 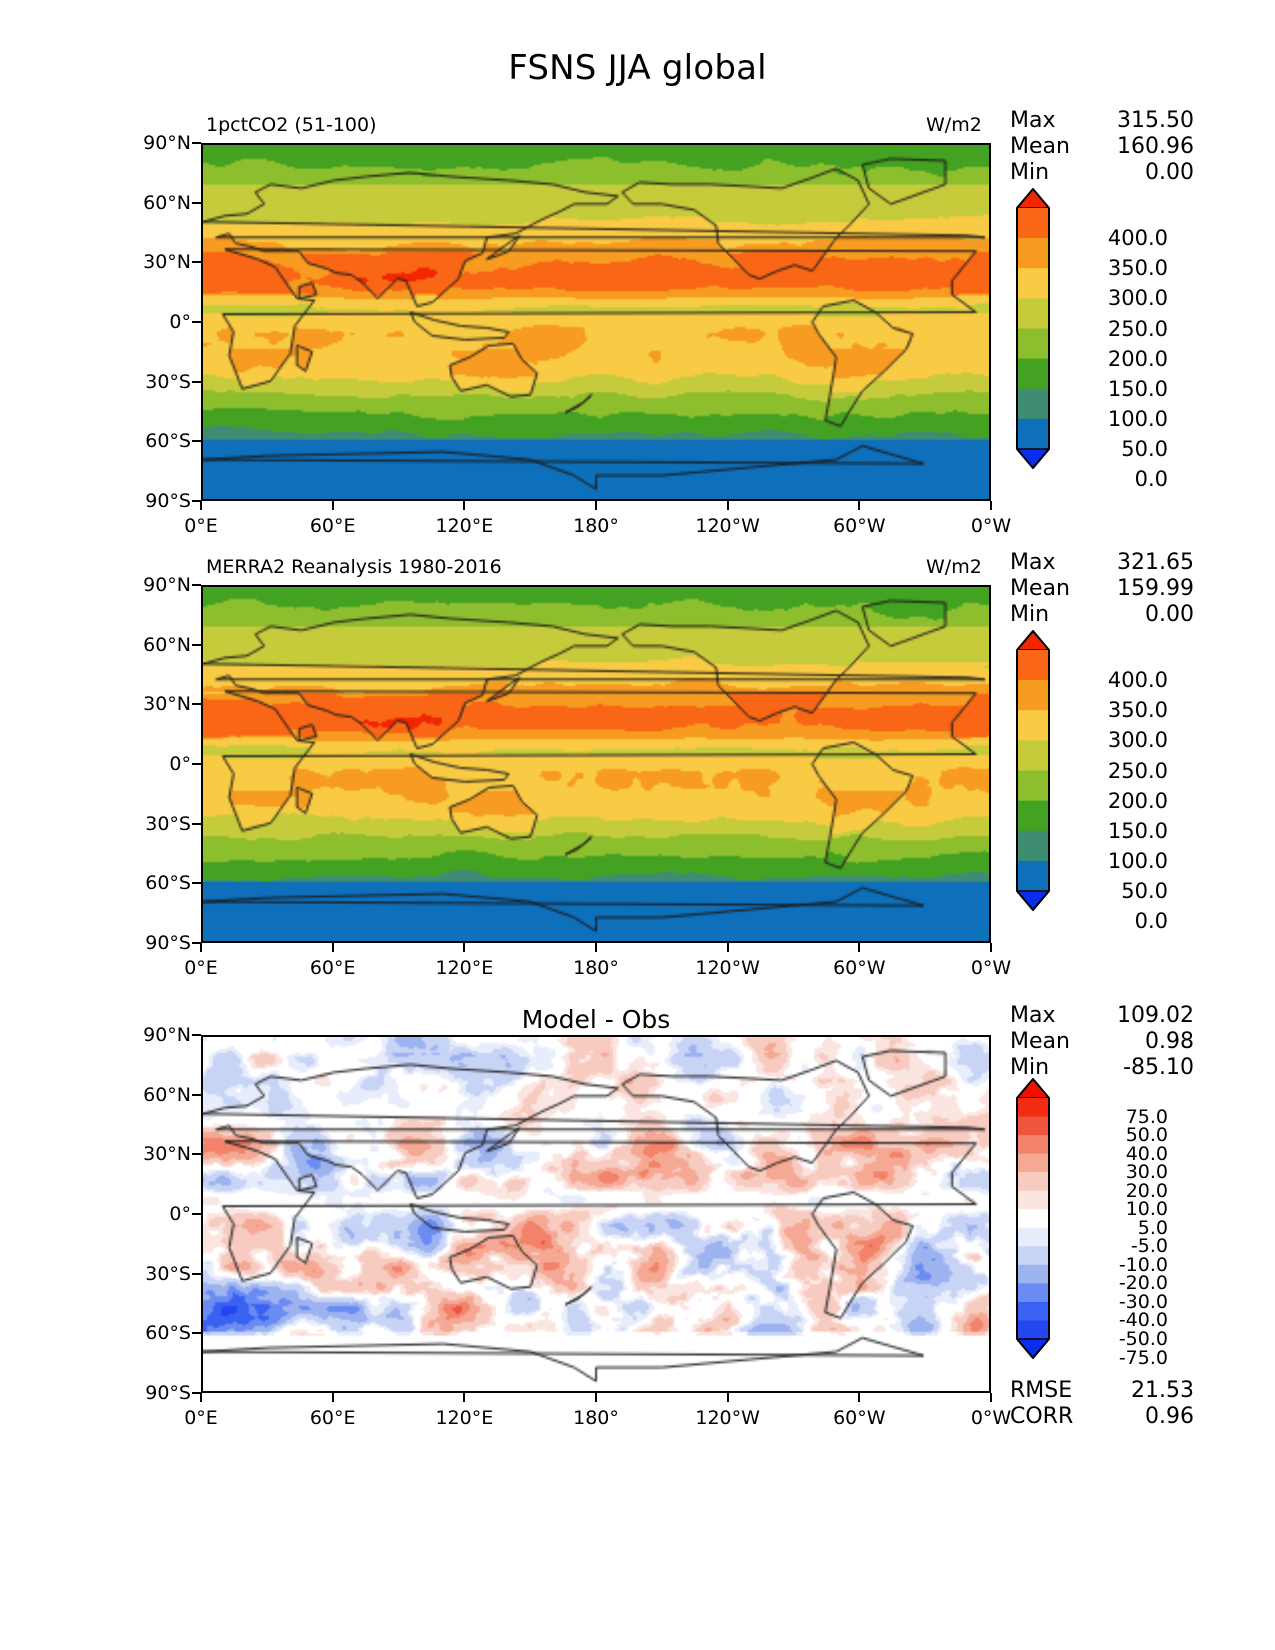 What do you see at coordinates (1137, 298) in the screenshot?
I see `colorbar-tick-label: 300.0` at bounding box center [1137, 298].